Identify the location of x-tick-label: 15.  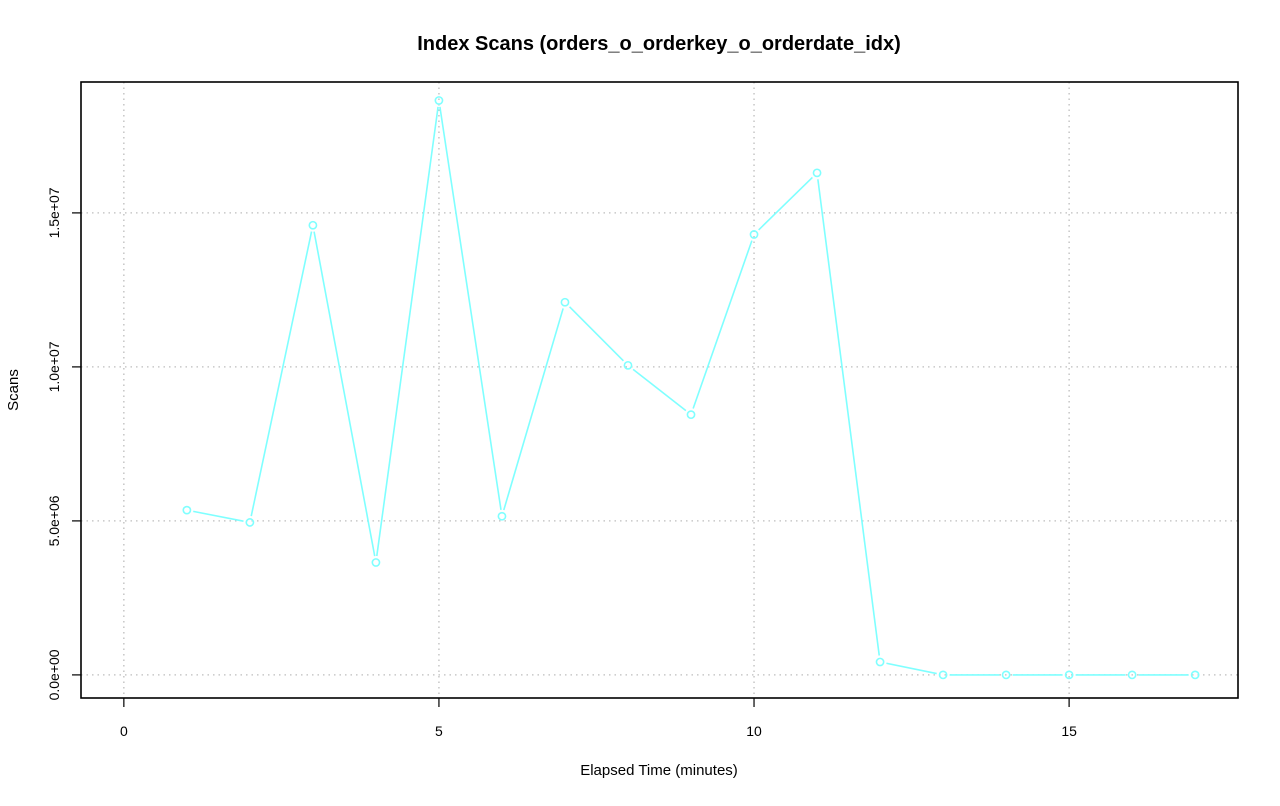
(1069, 731).